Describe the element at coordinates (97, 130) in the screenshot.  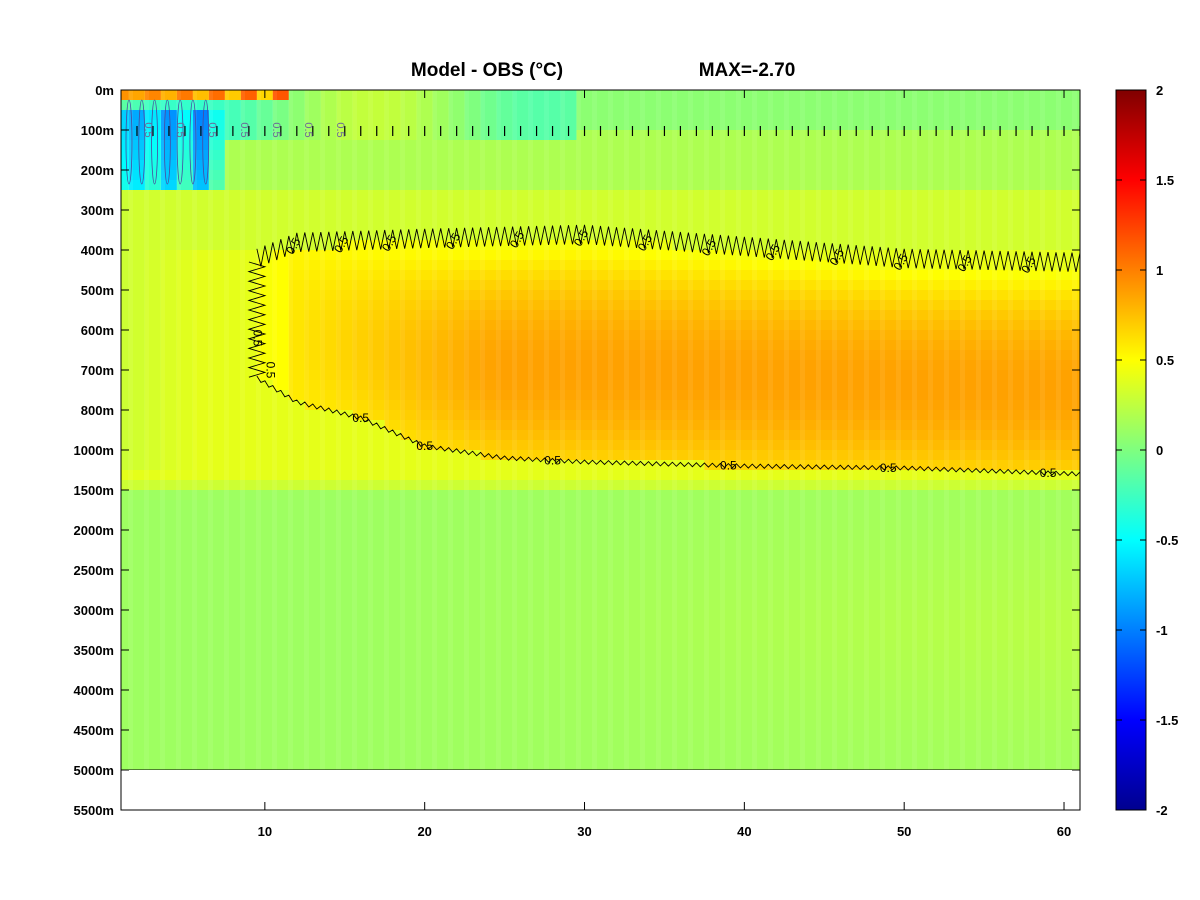
I see `y-tick-label: 100m` at that location.